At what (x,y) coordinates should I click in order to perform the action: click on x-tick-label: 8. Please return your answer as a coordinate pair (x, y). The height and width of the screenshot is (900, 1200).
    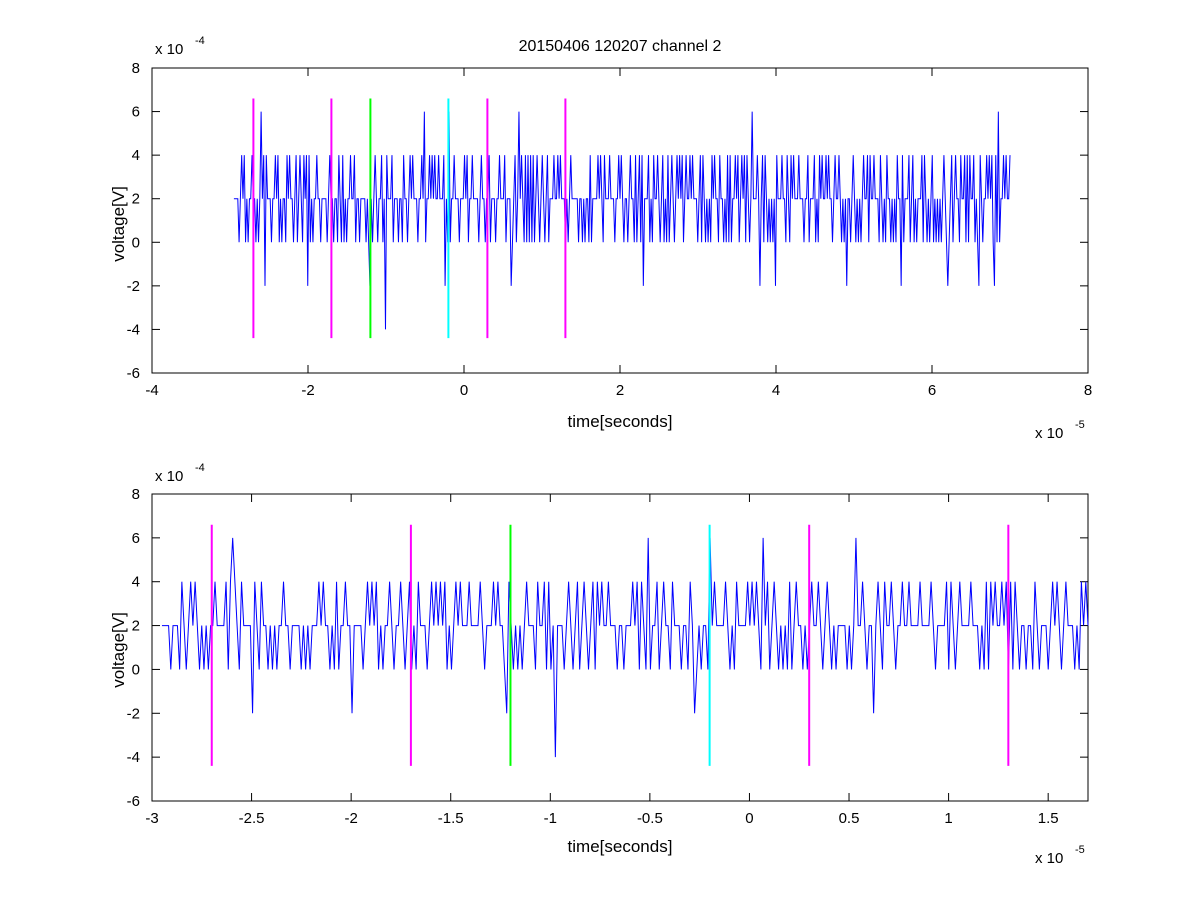
    Looking at the image, I should click on (1088, 390).